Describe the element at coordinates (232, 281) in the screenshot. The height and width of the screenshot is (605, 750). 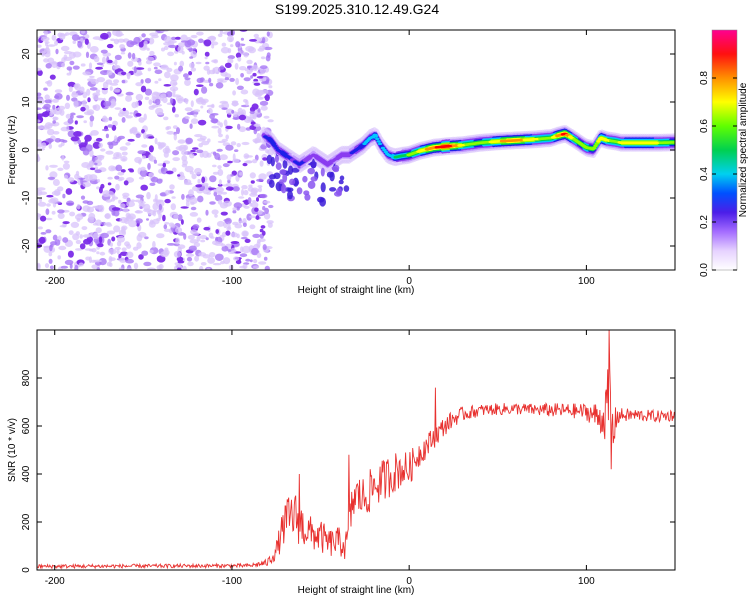
I see `x-tick-label: -100` at that location.